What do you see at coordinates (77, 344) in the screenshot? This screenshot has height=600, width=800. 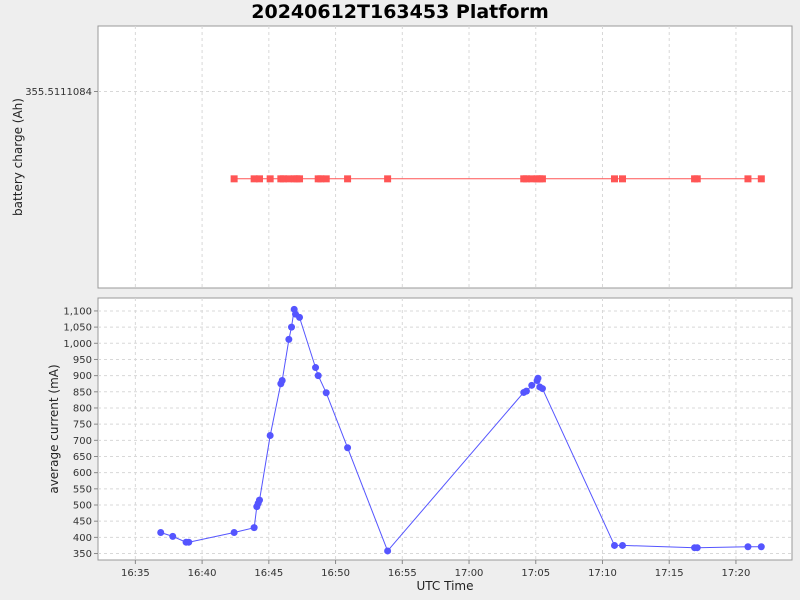 I see `current-y-tick-label: 1,000` at bounding box center [77, 344].